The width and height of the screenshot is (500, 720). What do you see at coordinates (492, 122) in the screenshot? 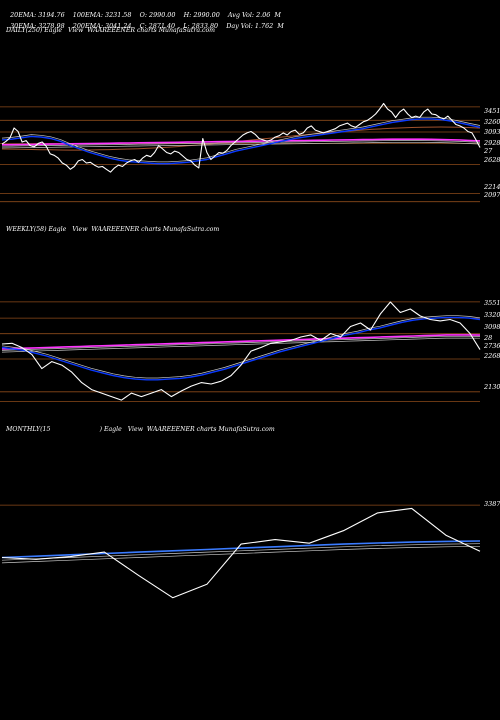
I see `daily-tick-label-1: 3260` at bounding box center [492, 122].